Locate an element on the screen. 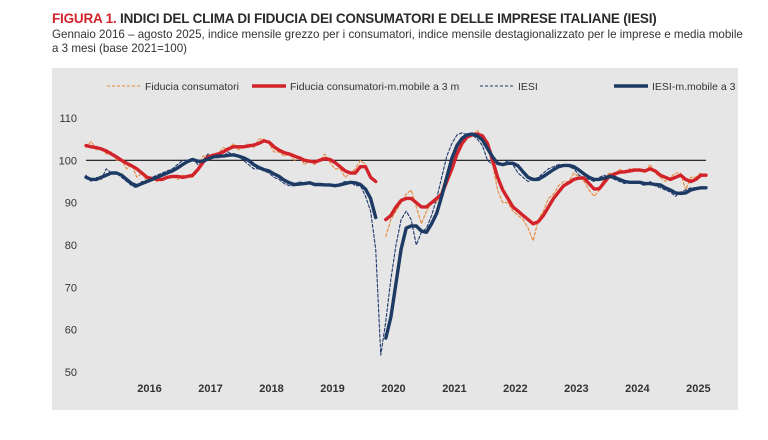 This screenshot has width=768, height=440. x-tick-label: 2025 is located at coordinates (698, 389).